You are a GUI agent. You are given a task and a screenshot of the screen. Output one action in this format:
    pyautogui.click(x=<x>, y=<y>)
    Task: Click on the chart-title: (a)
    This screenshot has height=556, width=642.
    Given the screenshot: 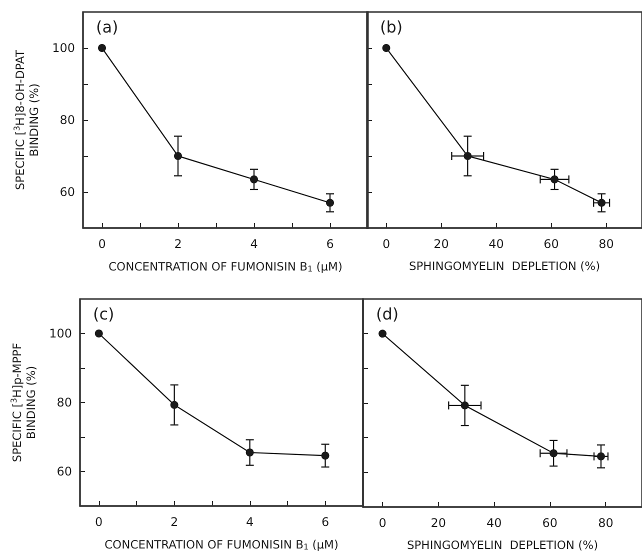 What is the action you would take?
    pyautogui.click(x=107, y=27)
    